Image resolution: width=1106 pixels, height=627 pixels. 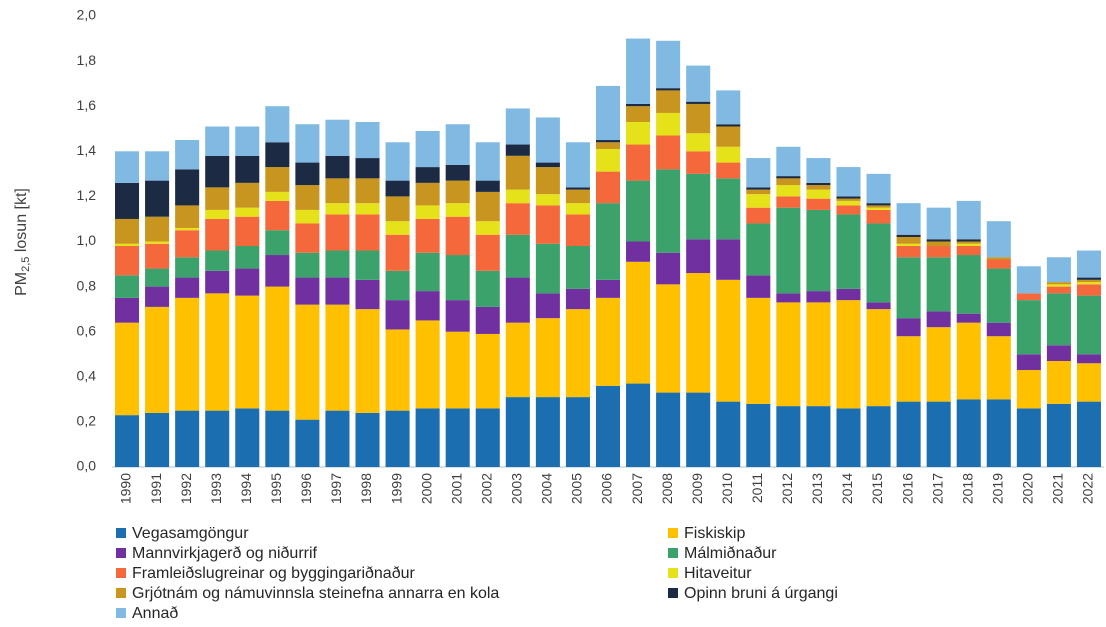 I want to click on x-tick-label: 2012, so click(x=787, y=488).